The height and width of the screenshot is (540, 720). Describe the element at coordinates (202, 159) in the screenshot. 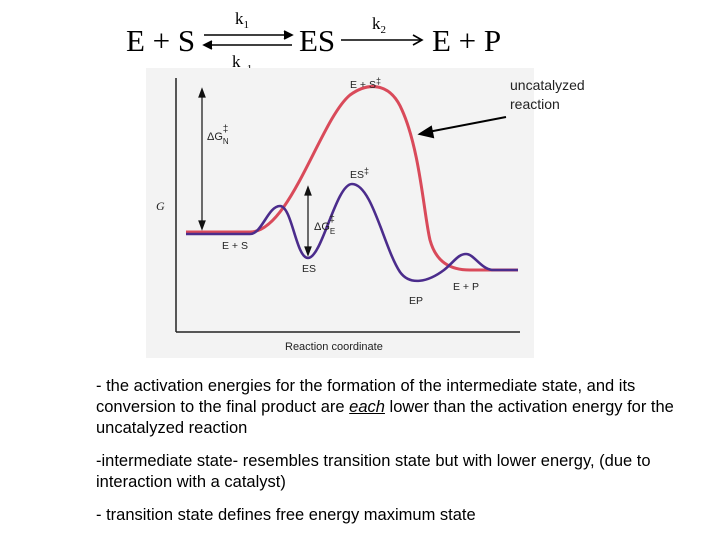

I see `delta-g-n-arrow` at that location.